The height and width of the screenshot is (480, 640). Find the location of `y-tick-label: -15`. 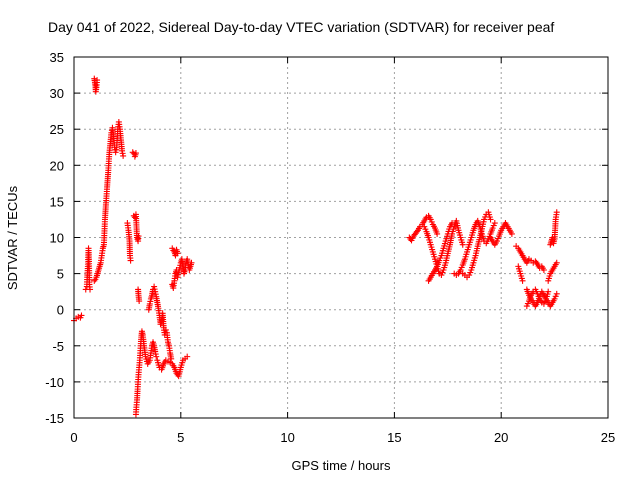

y-tick-label: -15 is located at coordinates (54, 418).